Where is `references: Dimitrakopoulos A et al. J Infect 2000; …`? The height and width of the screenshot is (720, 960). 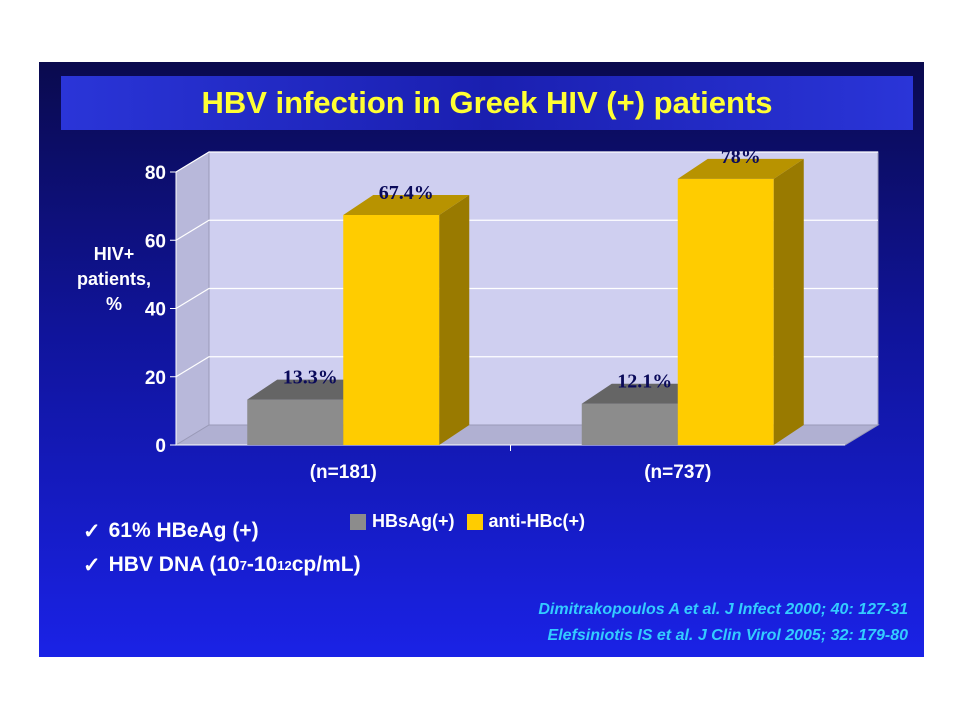
references: Dimitrakopoulos A et al. J Infect 2000; … is located at coordinates (723, 623).